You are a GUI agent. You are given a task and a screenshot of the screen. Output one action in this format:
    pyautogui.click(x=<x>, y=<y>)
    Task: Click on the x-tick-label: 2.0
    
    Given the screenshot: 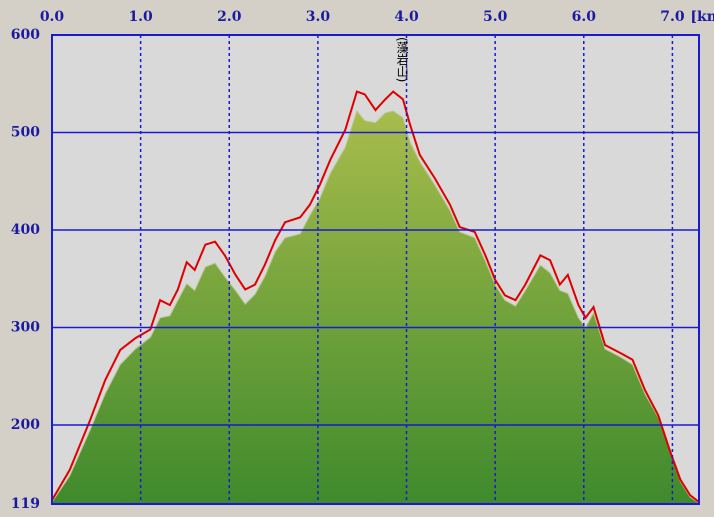 What is the action you would take?
    pyautogui.click(x=229, y=17)
    